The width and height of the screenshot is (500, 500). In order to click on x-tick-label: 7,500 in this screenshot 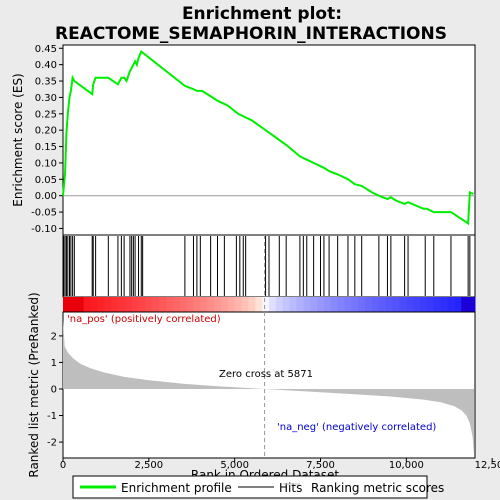, I will do `click(320, 465)`.